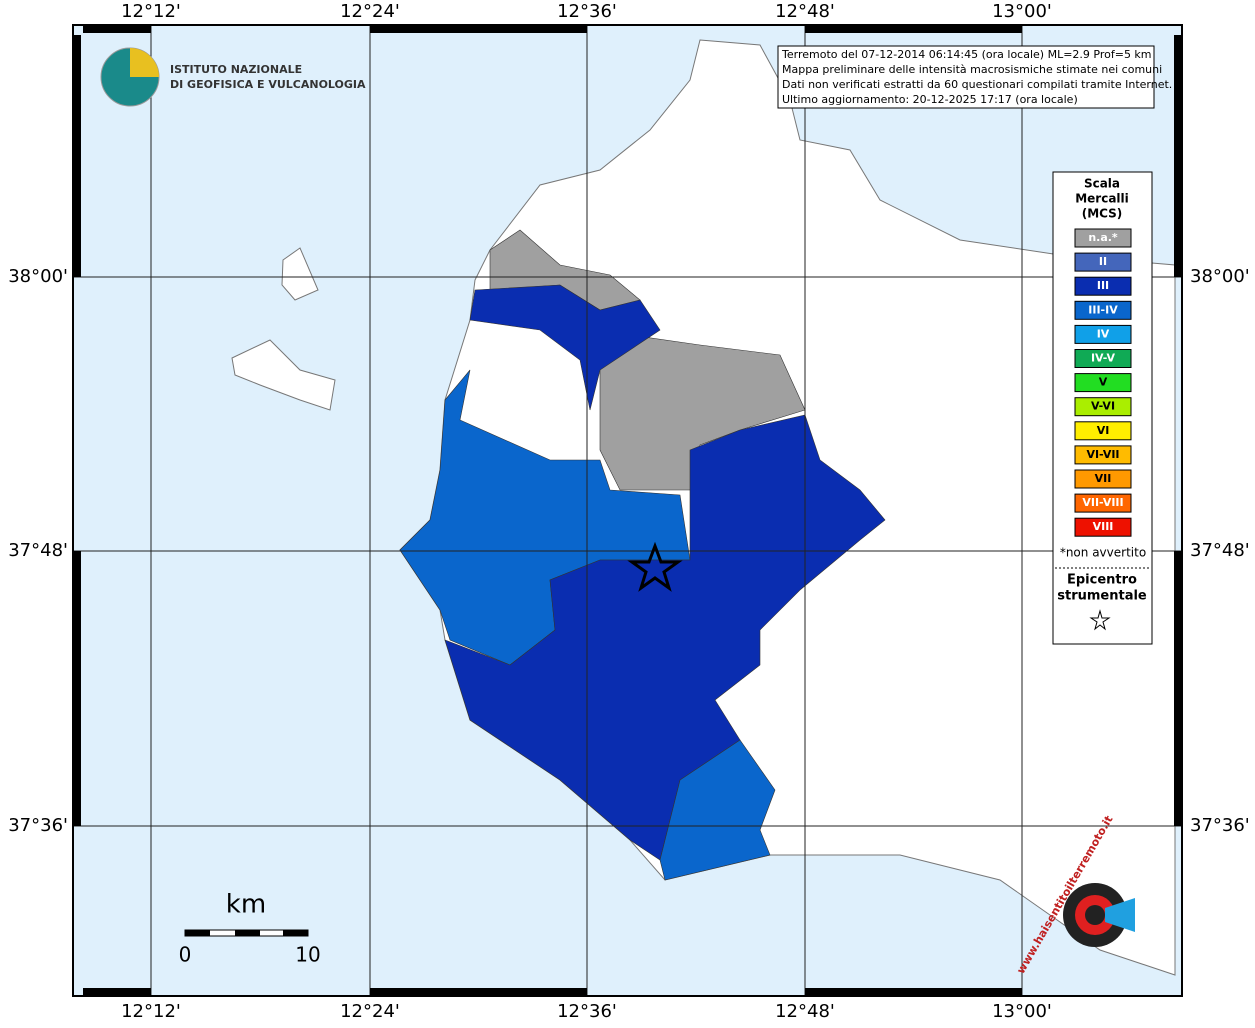  I want to click on legend-epicenter: Epicentro, so click(1102, 580).